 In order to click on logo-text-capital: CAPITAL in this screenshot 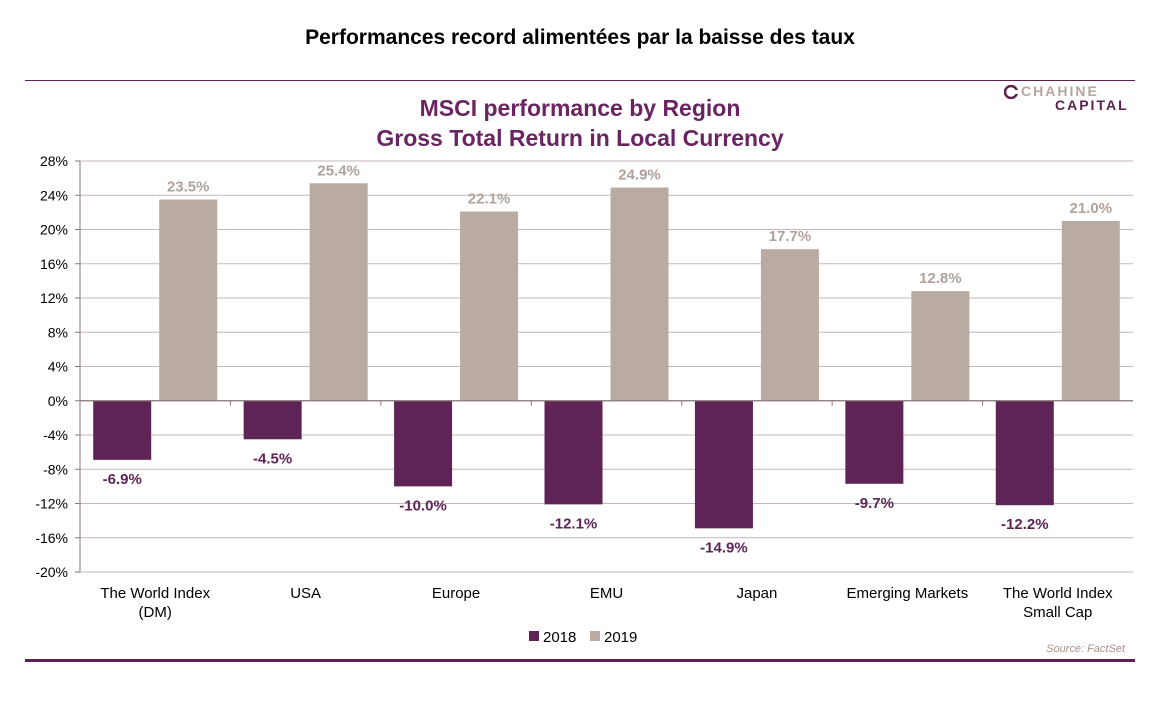, I will do `click(1092, 105)`.